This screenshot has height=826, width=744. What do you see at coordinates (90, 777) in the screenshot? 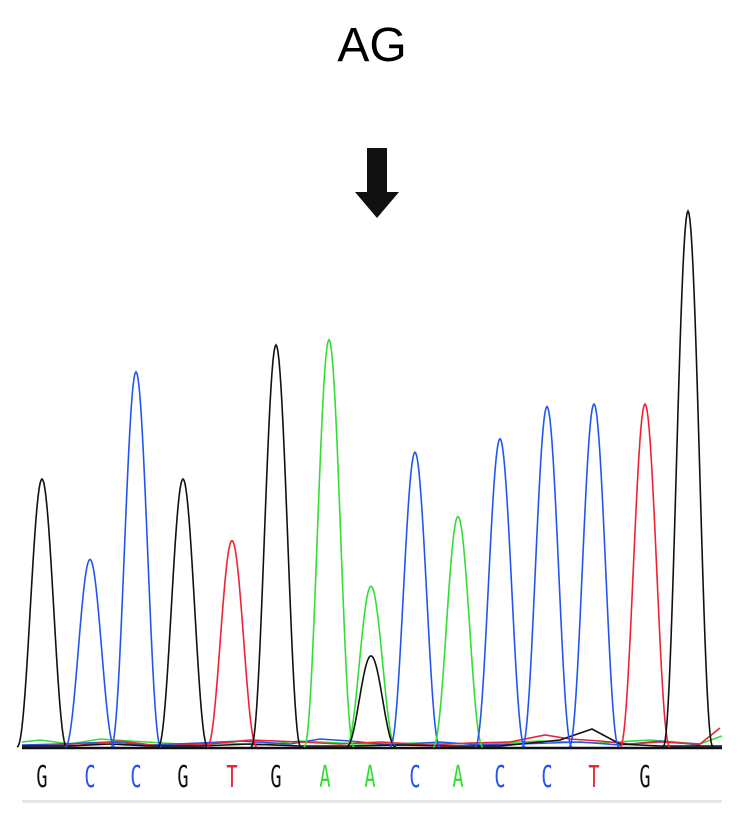
I see `base-call-2: C` at bounding box center [90, 777].